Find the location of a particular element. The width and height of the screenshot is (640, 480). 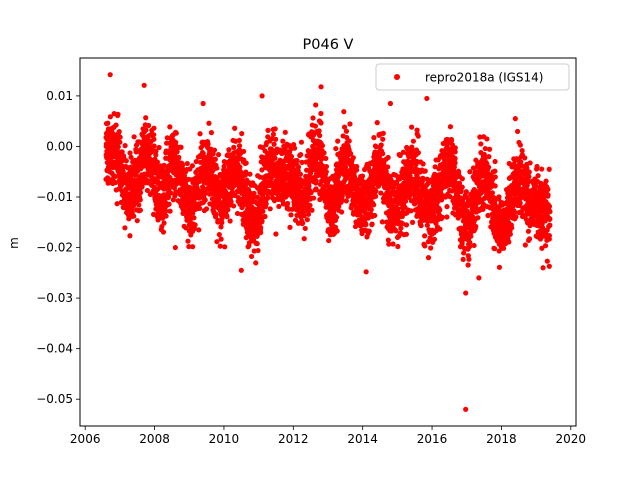

y-tick-label: −0.02 is located at coordinates (54, 248).